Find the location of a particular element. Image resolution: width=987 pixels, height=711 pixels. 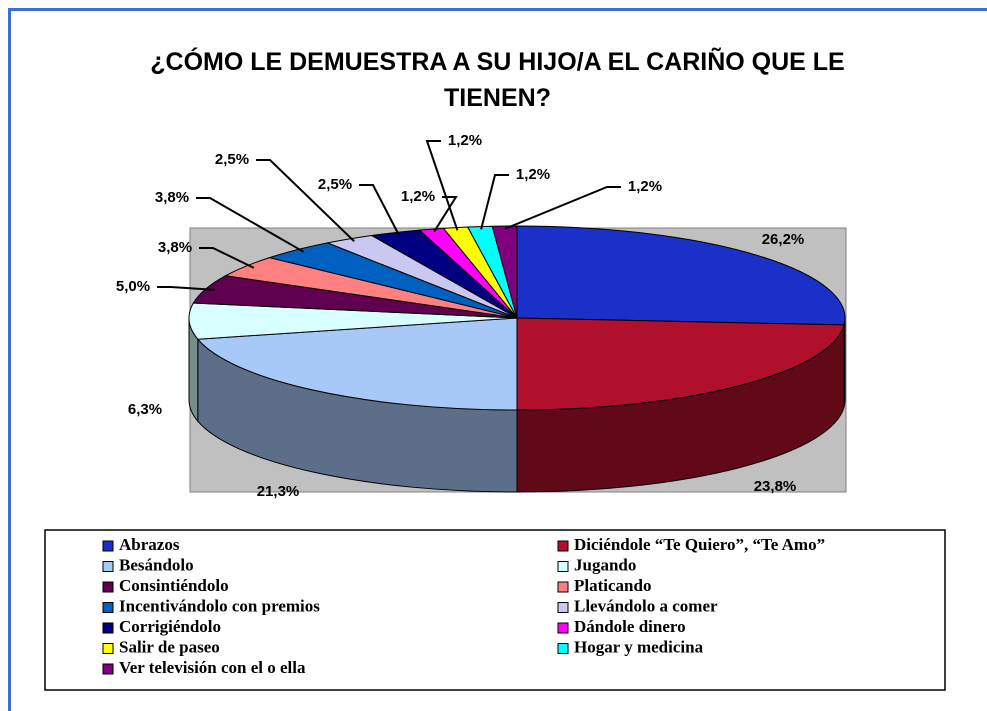

legend-label: Consintiéndolo is located at coordinates (174, 585).